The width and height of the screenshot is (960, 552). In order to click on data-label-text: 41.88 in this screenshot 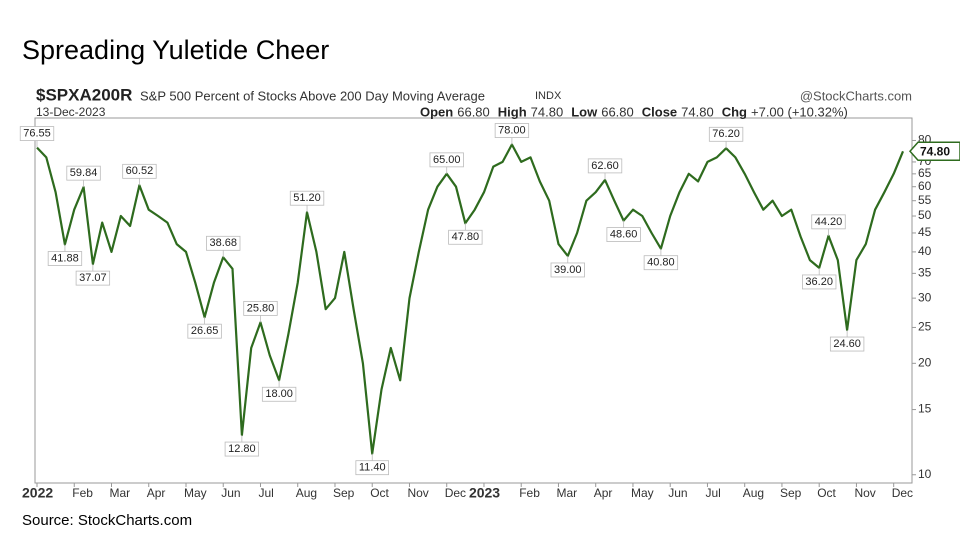, I will do `click(65, 258)`.